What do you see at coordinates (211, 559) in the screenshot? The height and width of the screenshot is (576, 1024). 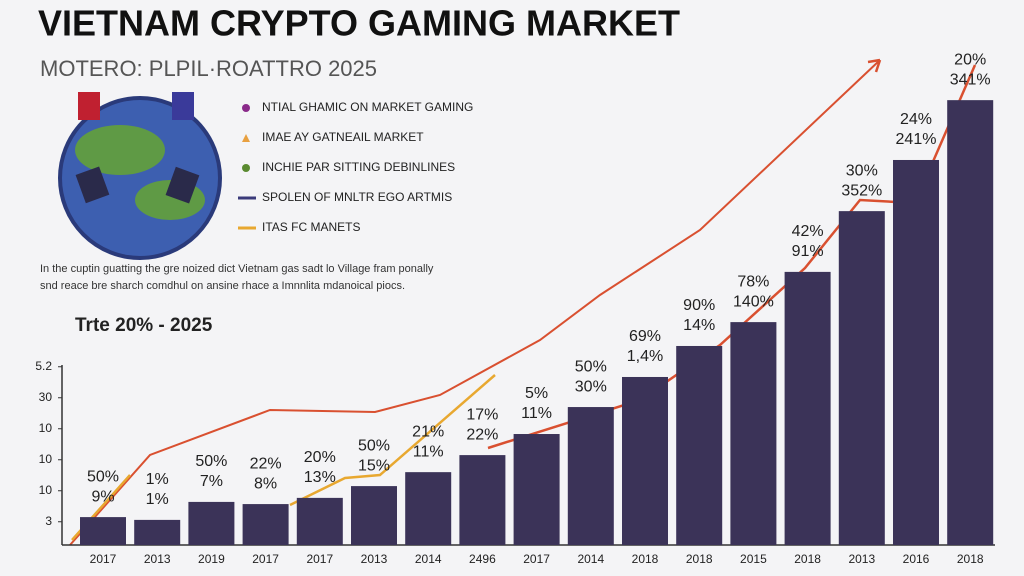 I see `x-tick-label: 2019` at bounding box center [211, 559].